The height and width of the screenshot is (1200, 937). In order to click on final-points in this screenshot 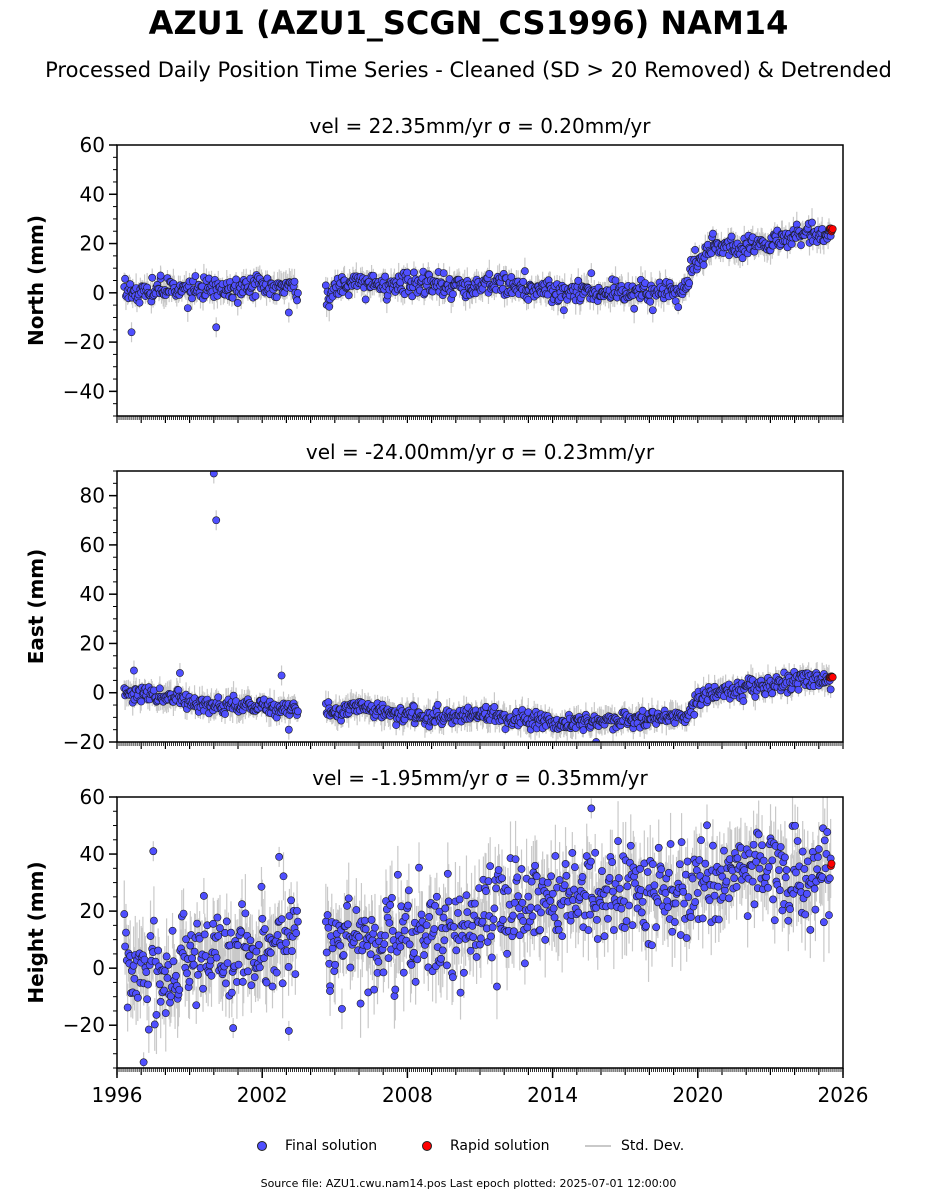, I will do `click(477, 277)`.